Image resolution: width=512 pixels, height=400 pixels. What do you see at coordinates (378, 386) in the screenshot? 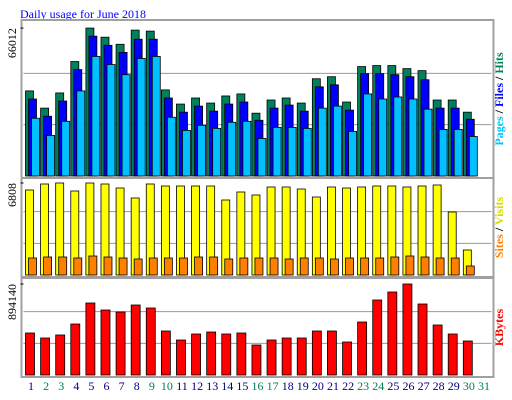
I see `x-tick-label: 24` at bounding box center [378, 386].